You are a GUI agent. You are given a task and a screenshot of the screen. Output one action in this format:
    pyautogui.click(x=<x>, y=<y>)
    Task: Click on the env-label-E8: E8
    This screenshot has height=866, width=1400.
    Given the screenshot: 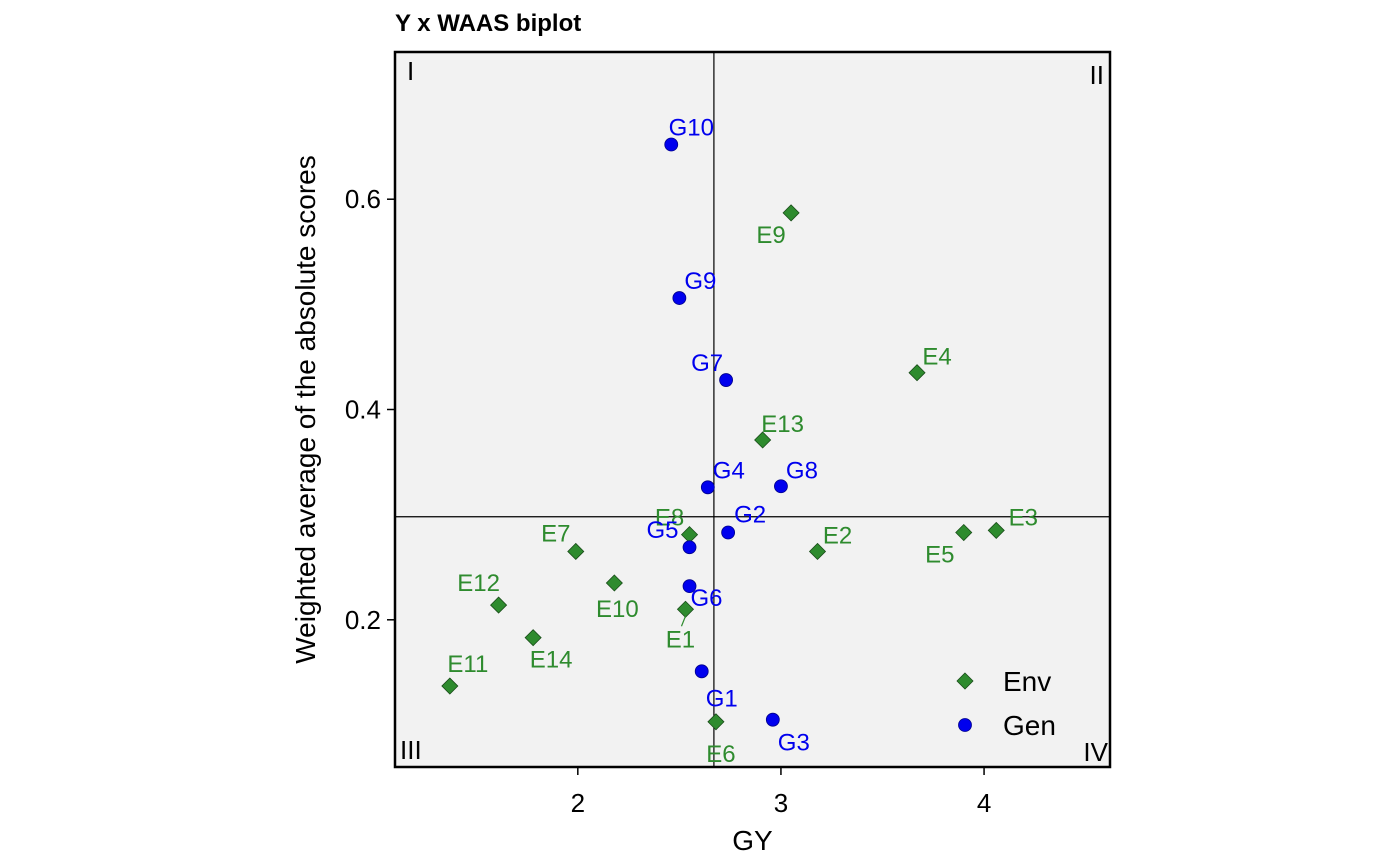 What is the action you would take?
    pyautogui.click(x=669, y=518)
    